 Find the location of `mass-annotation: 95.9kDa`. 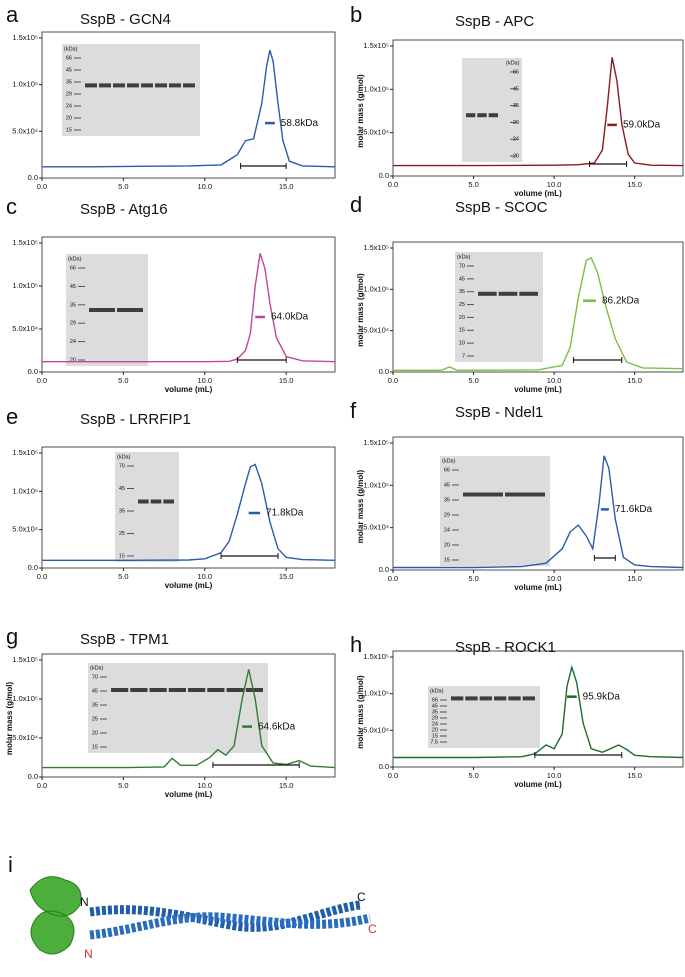

mass-annotation: 95.9kDa is located at coordinates (602, 696).